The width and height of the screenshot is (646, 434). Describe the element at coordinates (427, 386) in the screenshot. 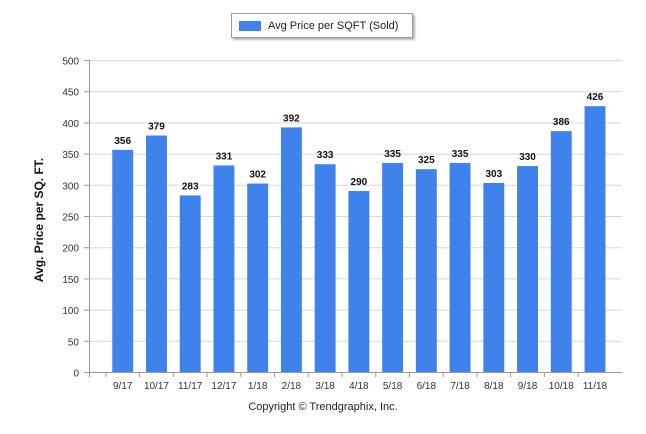

I see `x-tick-label: 6/18` at that location.